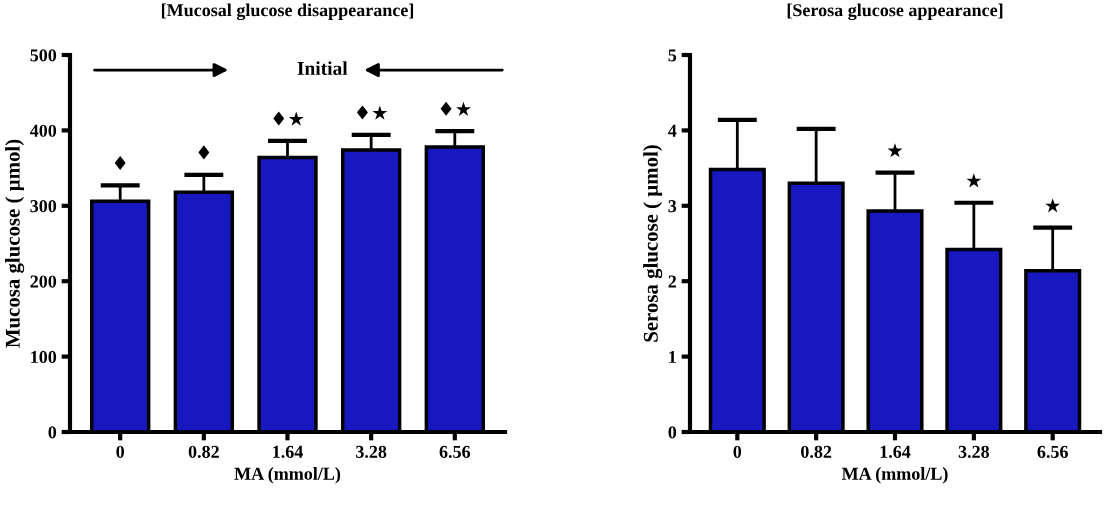 The height and width of the screenshot is (508, 1104). What do you see at coordinates (287, 12) in the screenshot?
I see `chart-title: [Mucosal glucose disappearance]` at bounding box center [287, 12].